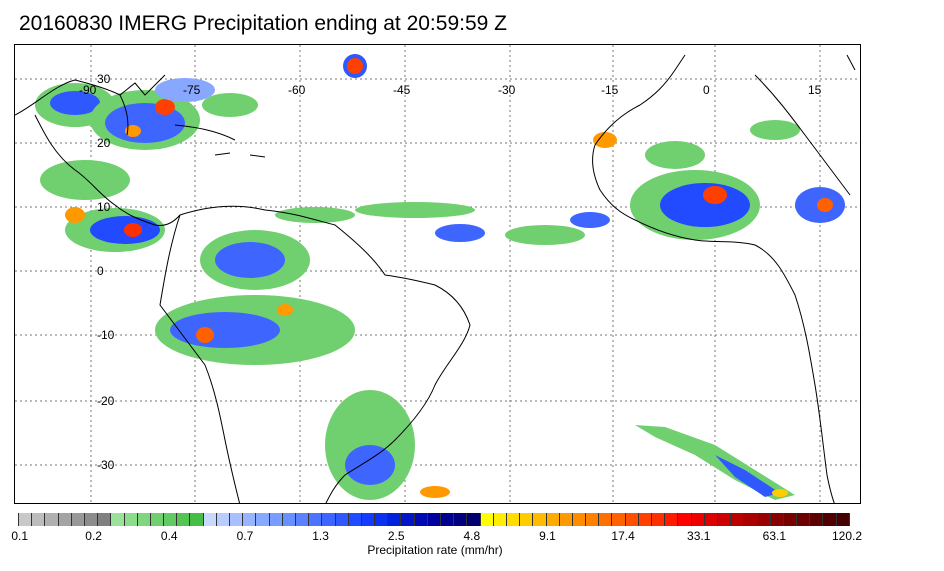  I want to click on colorbar-tick-label: 9.1, so click(547, 536).